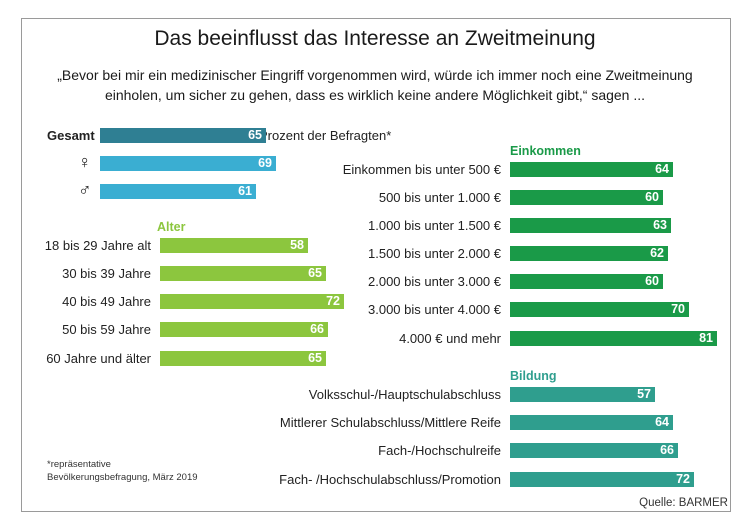 Image resolution: width=750 pixels, height=528 pixels. What do you see at coordinates (265, 163) in the screenshot?
I see `bar-value-label: 69` at bounding box center [265, 163].